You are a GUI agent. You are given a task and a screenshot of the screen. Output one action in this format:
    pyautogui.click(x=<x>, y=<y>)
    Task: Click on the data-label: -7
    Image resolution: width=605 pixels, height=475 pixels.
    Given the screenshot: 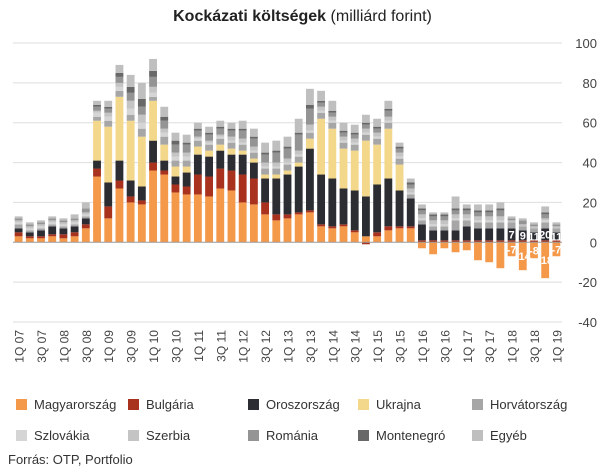 What is the action you would take?
    pyautogui.click(x=557, y=250)
    